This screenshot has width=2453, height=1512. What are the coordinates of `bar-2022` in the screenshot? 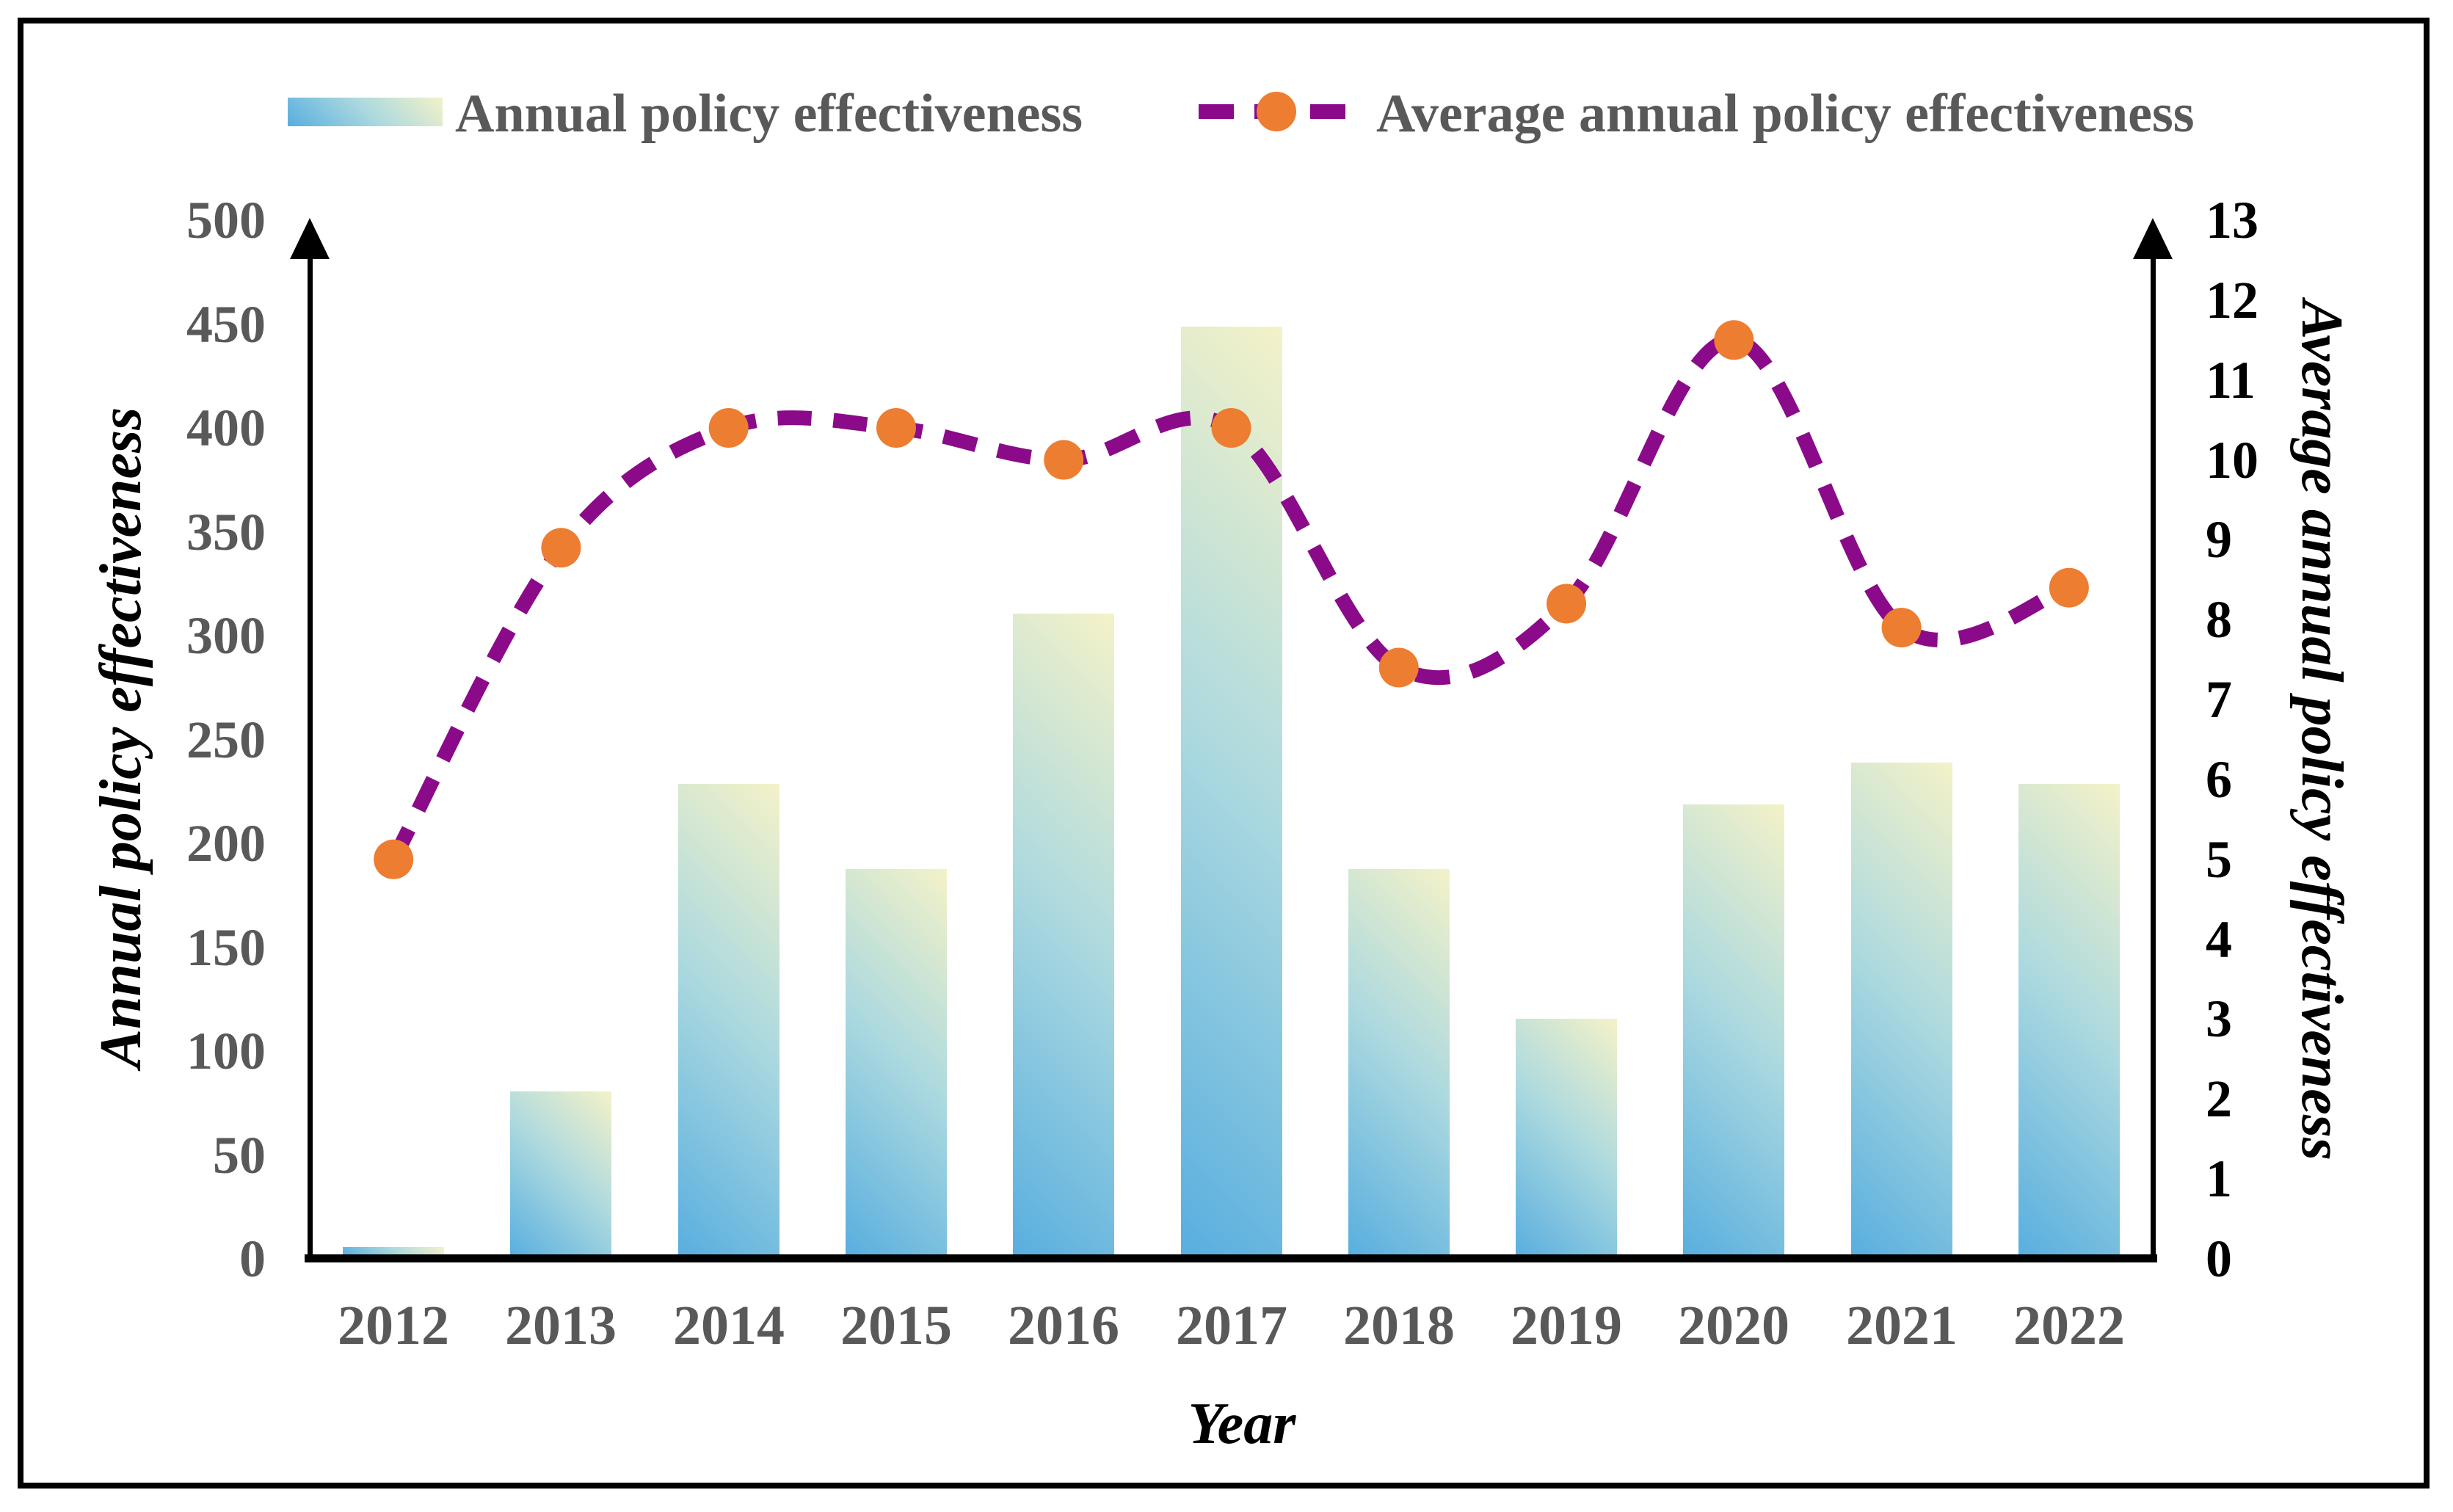 It's located at (2069, 1020).